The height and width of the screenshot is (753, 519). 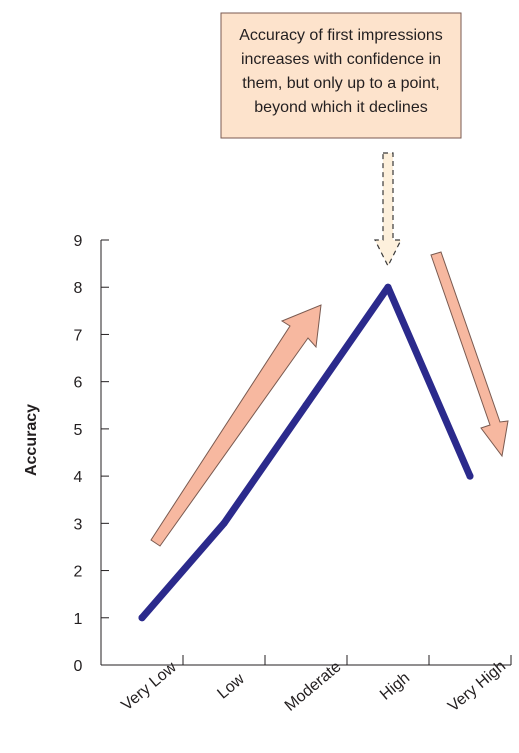 What do you see at coordinates (231, 686) in the screenshot?
I see `x-tick-label: Low` at bounding box center [231, 686].